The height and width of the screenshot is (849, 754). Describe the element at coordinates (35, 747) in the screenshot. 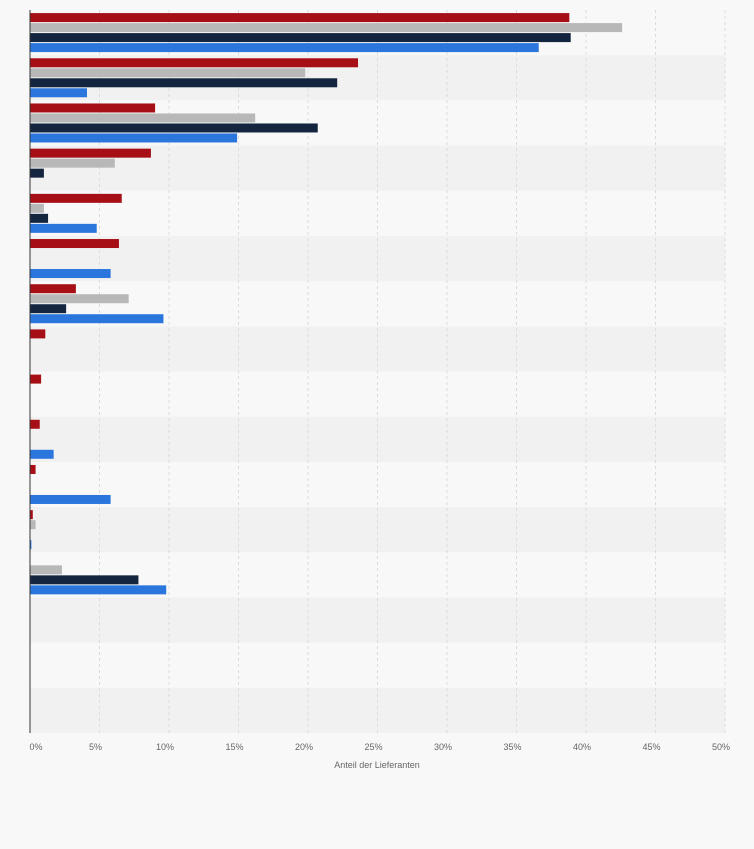

I see `x-tick-label: 0%` at that location.